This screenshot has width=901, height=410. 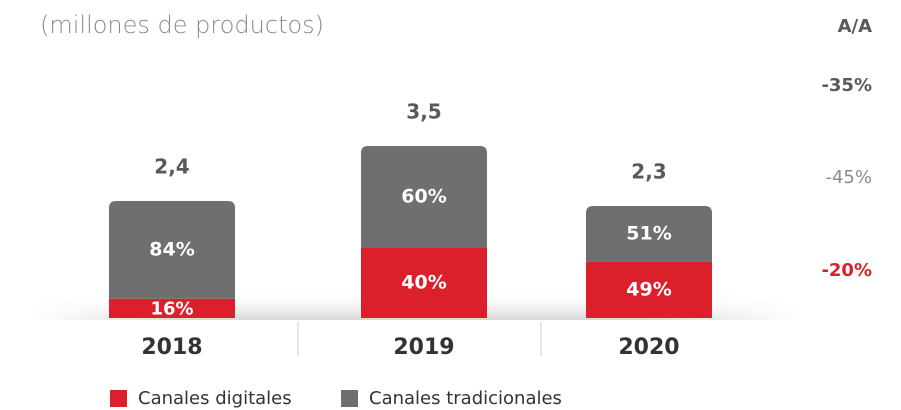 What do you see at coordinates (171, 167) in the screenshot?
I see `total-label: 2,4` at bounding box center [171, 167].